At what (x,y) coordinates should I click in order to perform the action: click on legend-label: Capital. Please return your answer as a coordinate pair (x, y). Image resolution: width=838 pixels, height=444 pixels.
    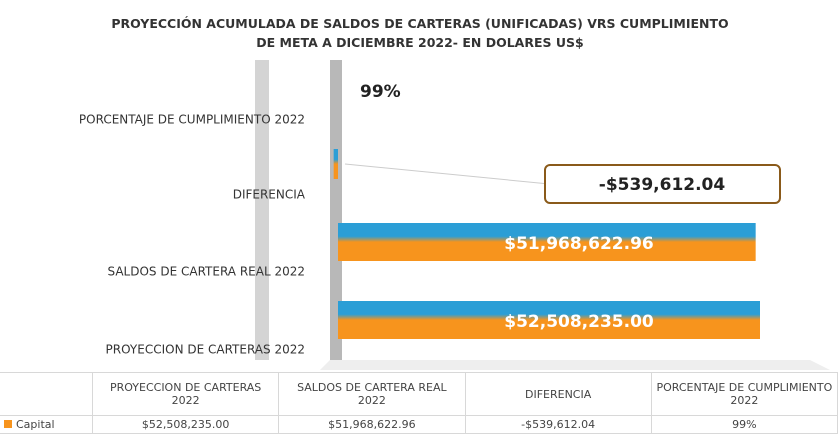
    Looking at the image, I should click on (35, 424).